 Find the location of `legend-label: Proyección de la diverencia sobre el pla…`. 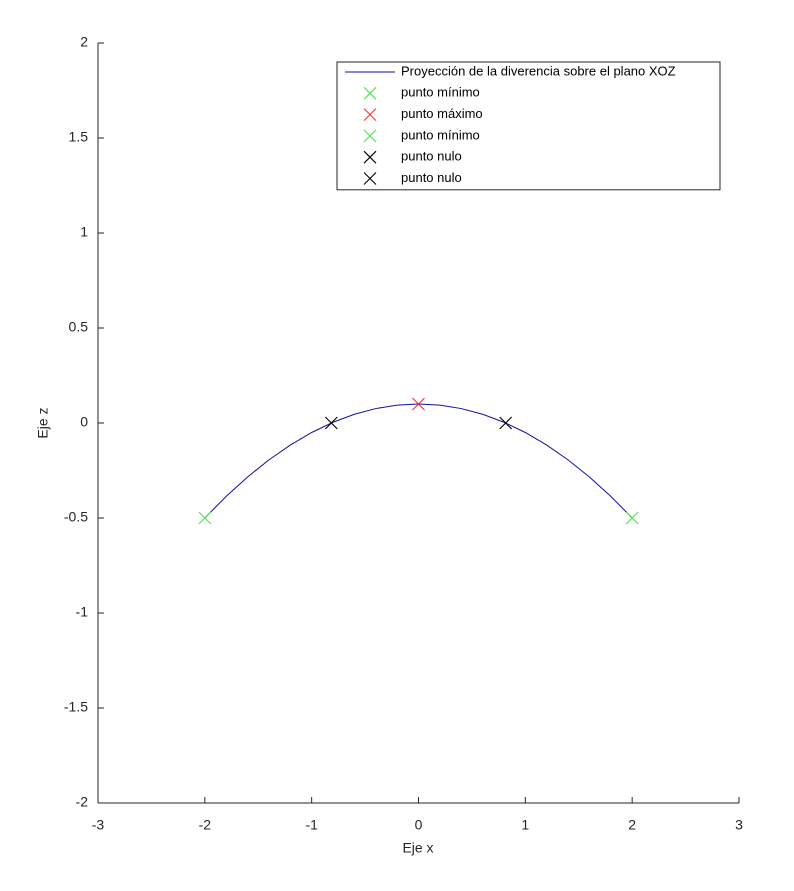

legend-label: Proyección de la diverencia sobre el pla… is located at coordinates (538, 70).